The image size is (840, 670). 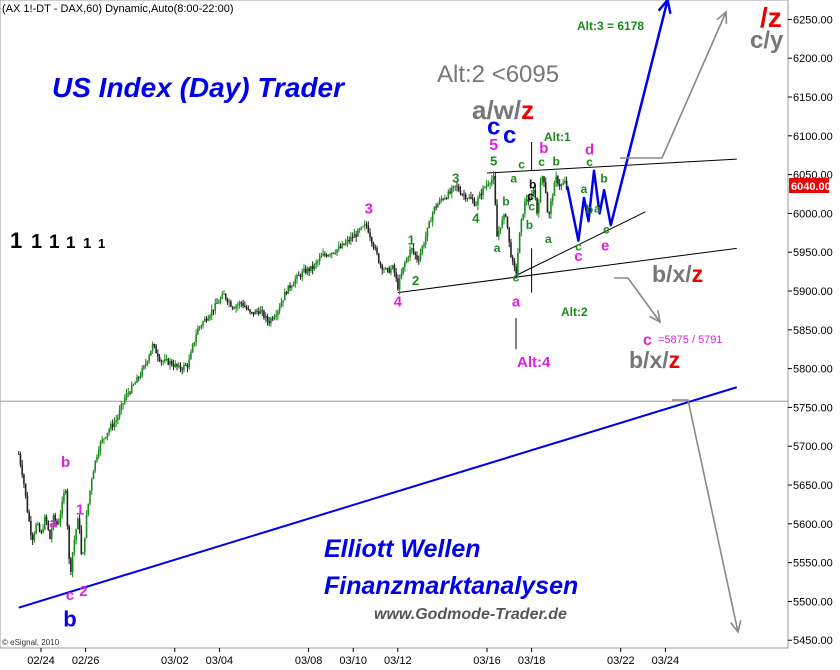 I want to click on wave-label: 4, so click(x=476, y=218).